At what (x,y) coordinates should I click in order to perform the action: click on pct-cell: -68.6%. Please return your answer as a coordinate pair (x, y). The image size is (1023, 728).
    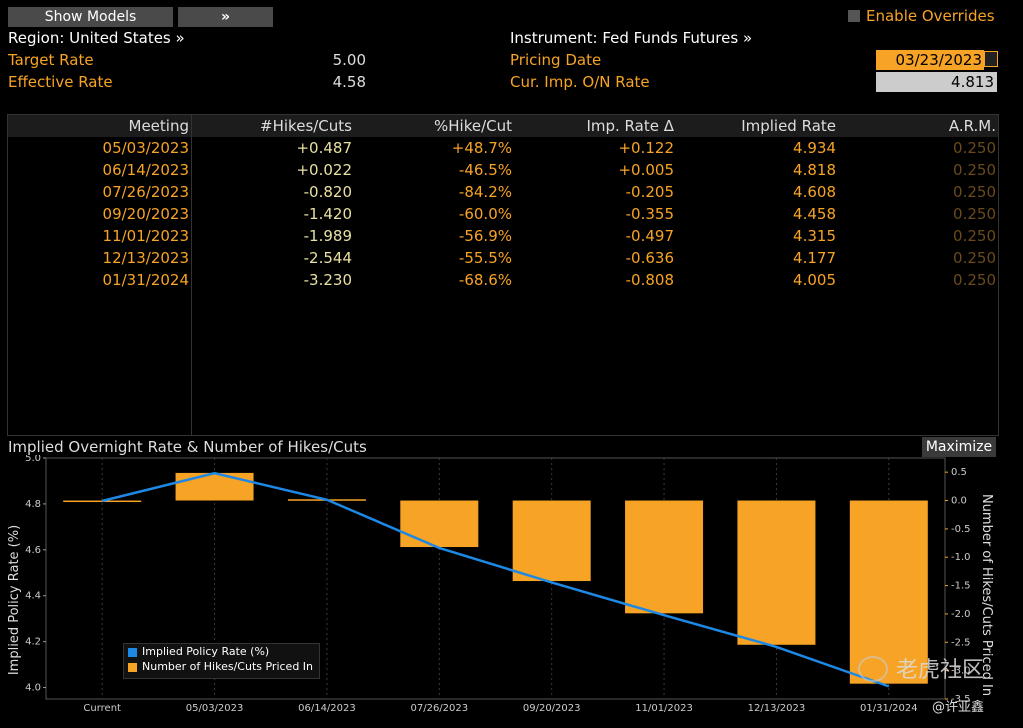
    Looking at the image, I should click on (485, 280).